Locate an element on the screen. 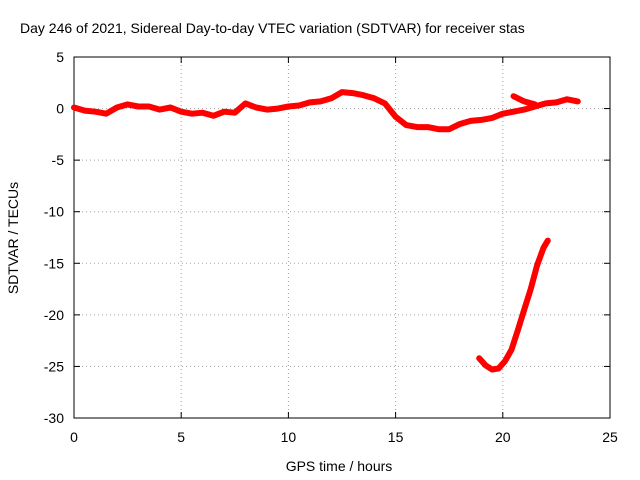 The image size is (640, 480). y-tick-label: -20 is located at coordinates (54, 315).